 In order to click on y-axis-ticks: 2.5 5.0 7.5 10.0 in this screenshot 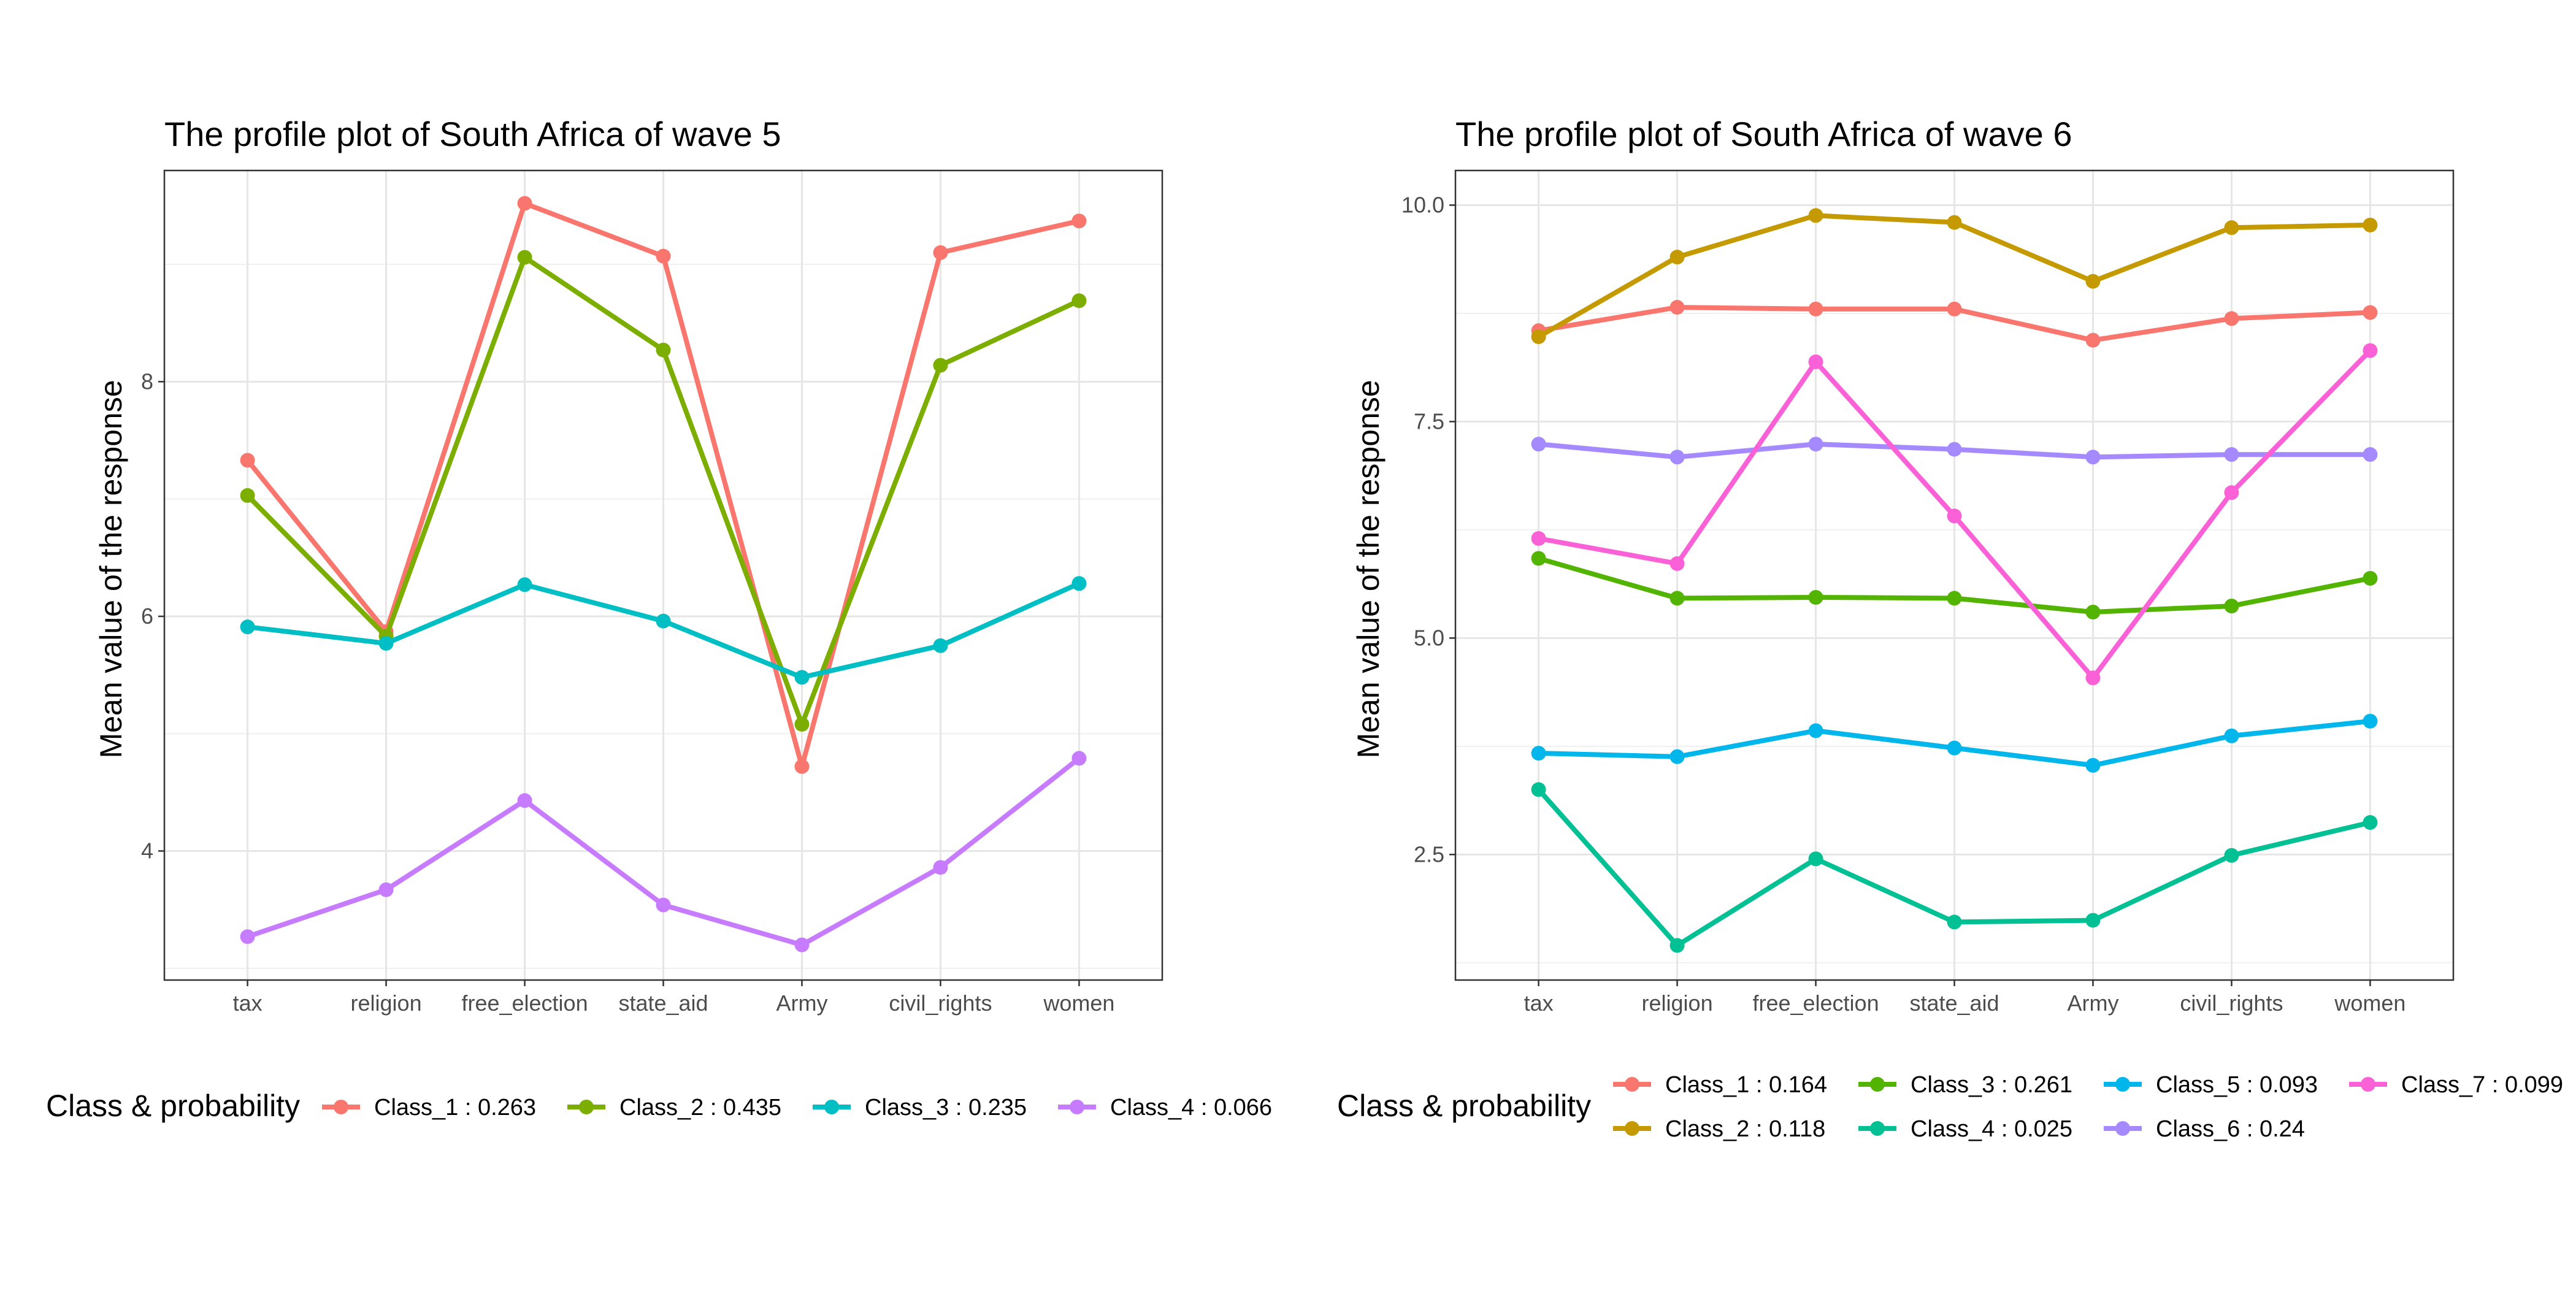, I will do `click(1428, 529)`.